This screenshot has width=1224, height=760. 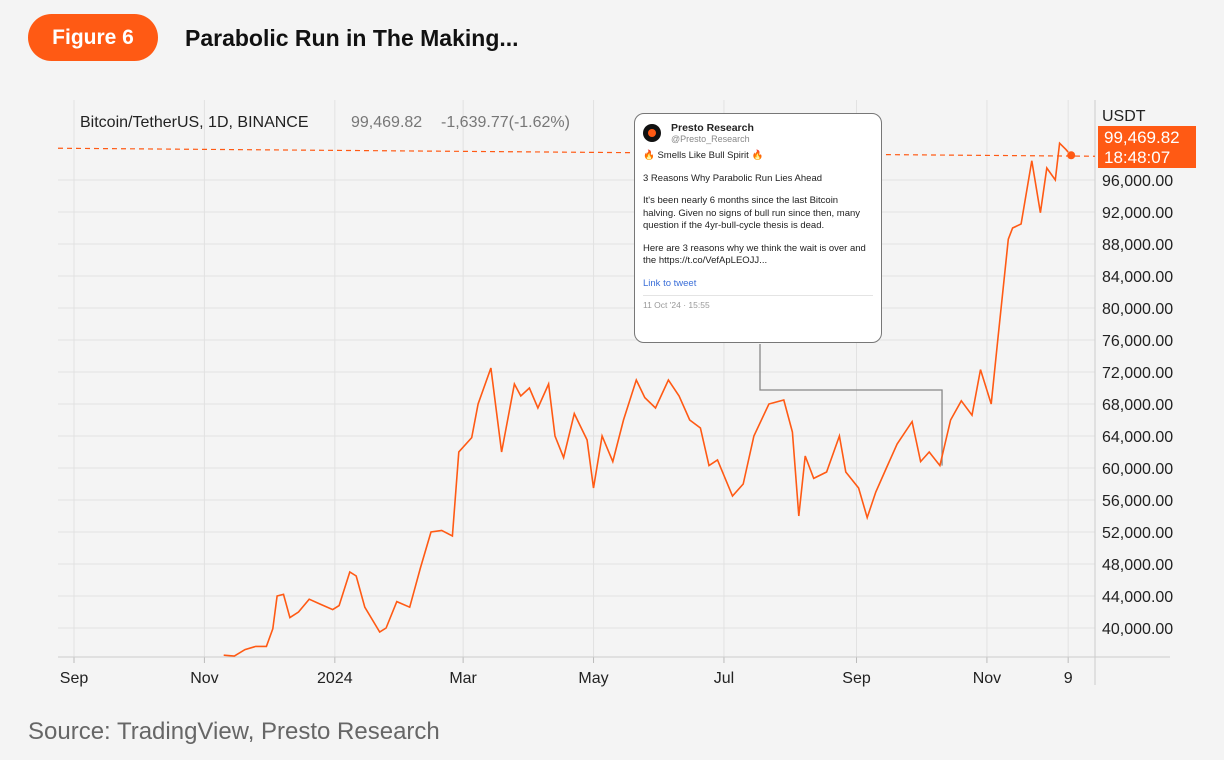 What do you see at coordinates (234, 731) in the screenshot?
I see `source-note: Source: TradingView, Presto Research` at bounding box center [234, 731].